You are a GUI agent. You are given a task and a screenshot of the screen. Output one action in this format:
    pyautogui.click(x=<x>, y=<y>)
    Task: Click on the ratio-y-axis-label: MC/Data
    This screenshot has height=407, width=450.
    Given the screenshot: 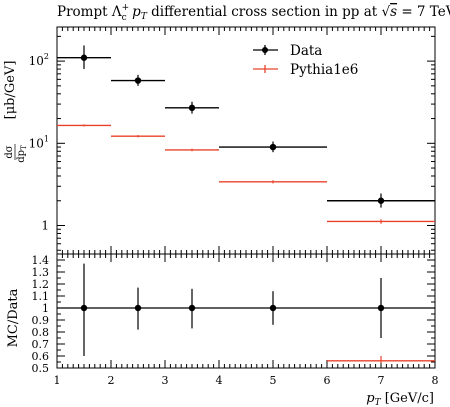 What is the action you would take?
    pyautogui.click(x=13, y=317)
    